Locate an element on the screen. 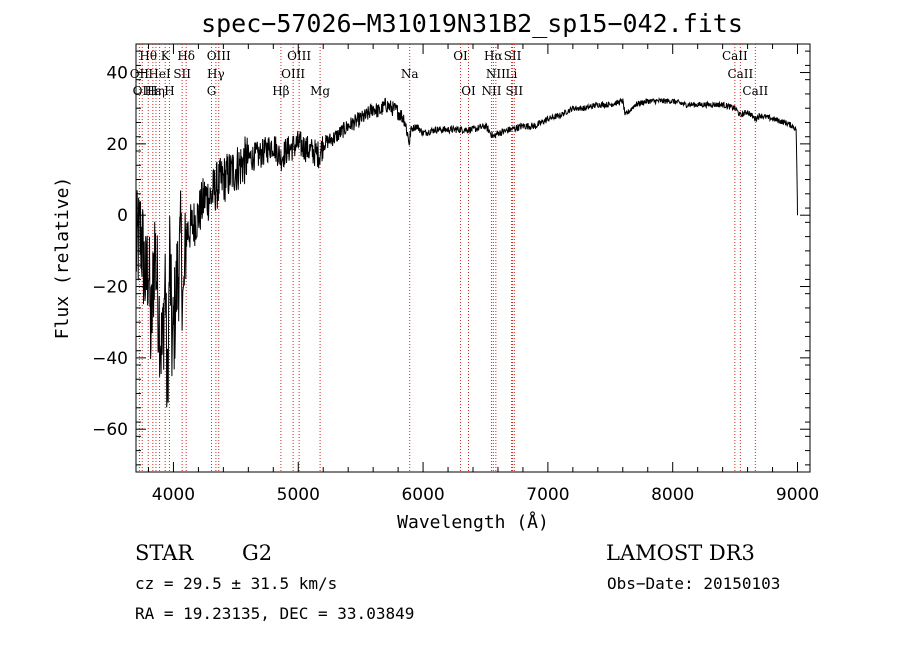 Image resolution: width=900 pixels, height=654 pixels. emission-line-label: Hη is located at coordinates (156, 91).